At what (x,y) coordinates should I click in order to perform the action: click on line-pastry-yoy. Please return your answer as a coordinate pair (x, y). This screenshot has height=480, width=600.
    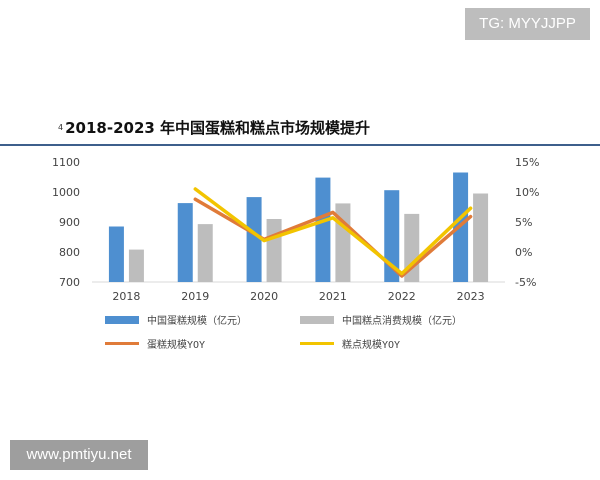
    Looking at the image, I should click on (333, 231).